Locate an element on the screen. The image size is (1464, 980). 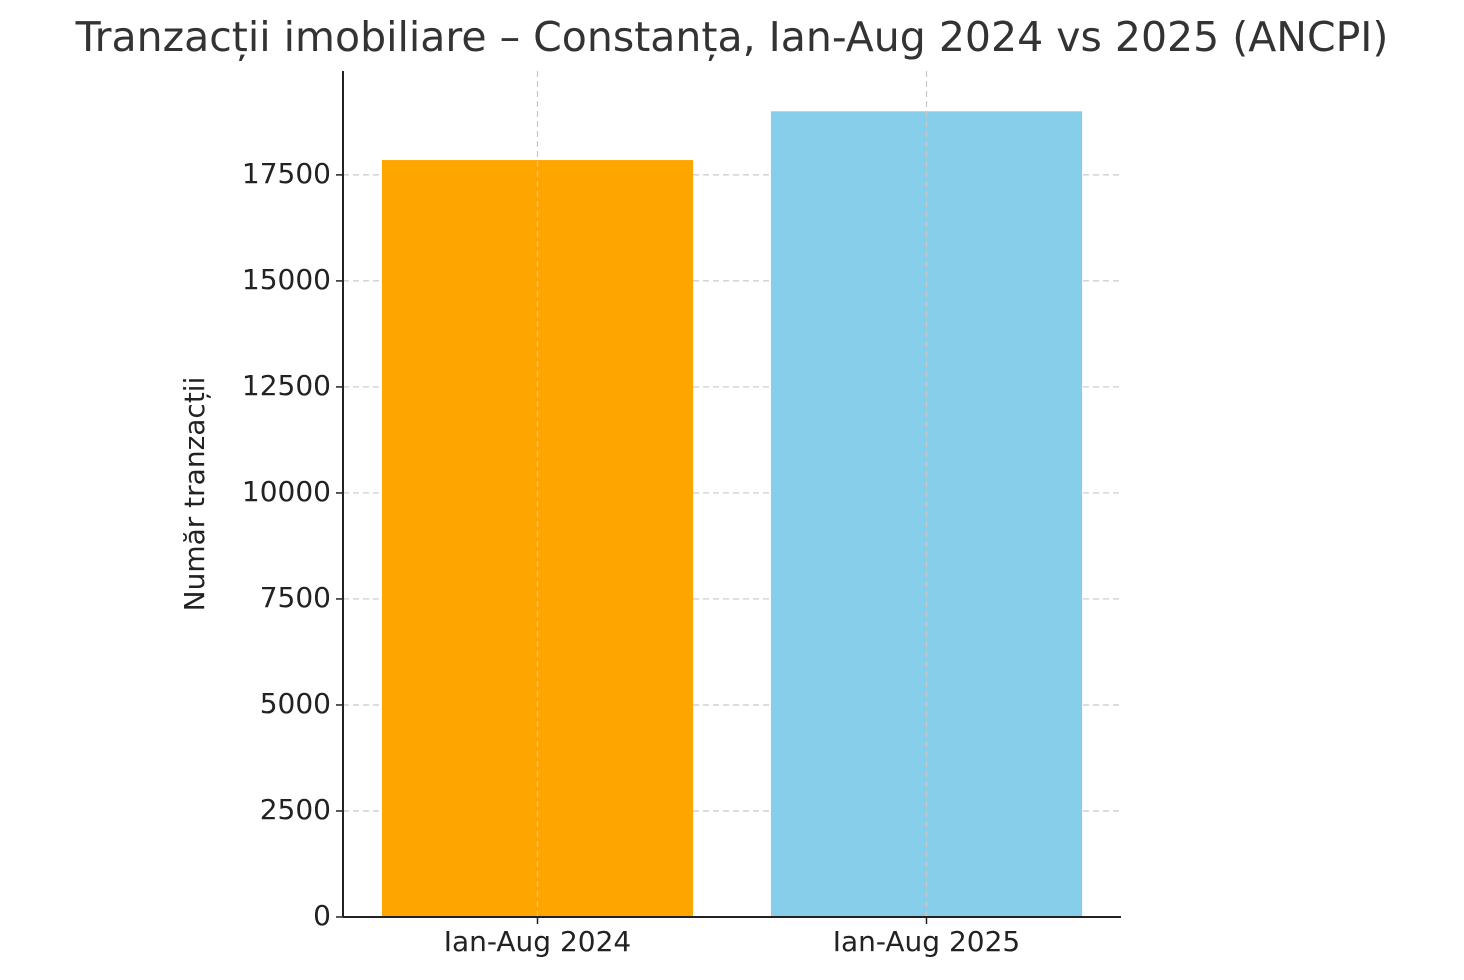
y-tick-label: 0 is located at coordinates (322, 915).